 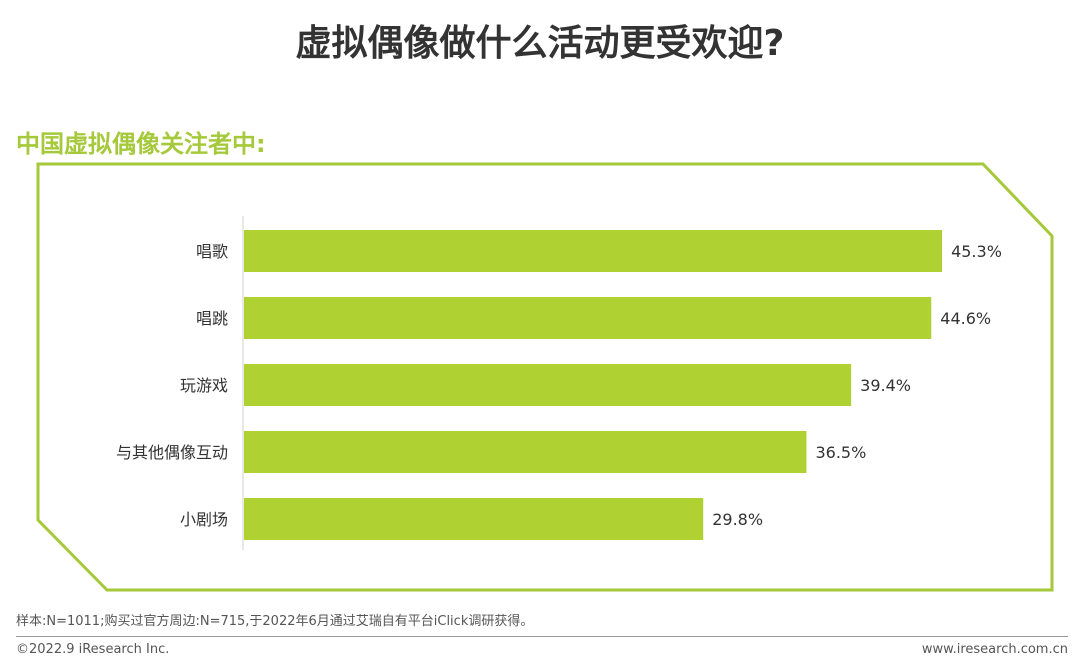 What do you see at coordinates (141, 144) in the screenshot?
I see `chart-subtitle: 中国虚拟偶像关注者中:` at bounding box center [141, 144].